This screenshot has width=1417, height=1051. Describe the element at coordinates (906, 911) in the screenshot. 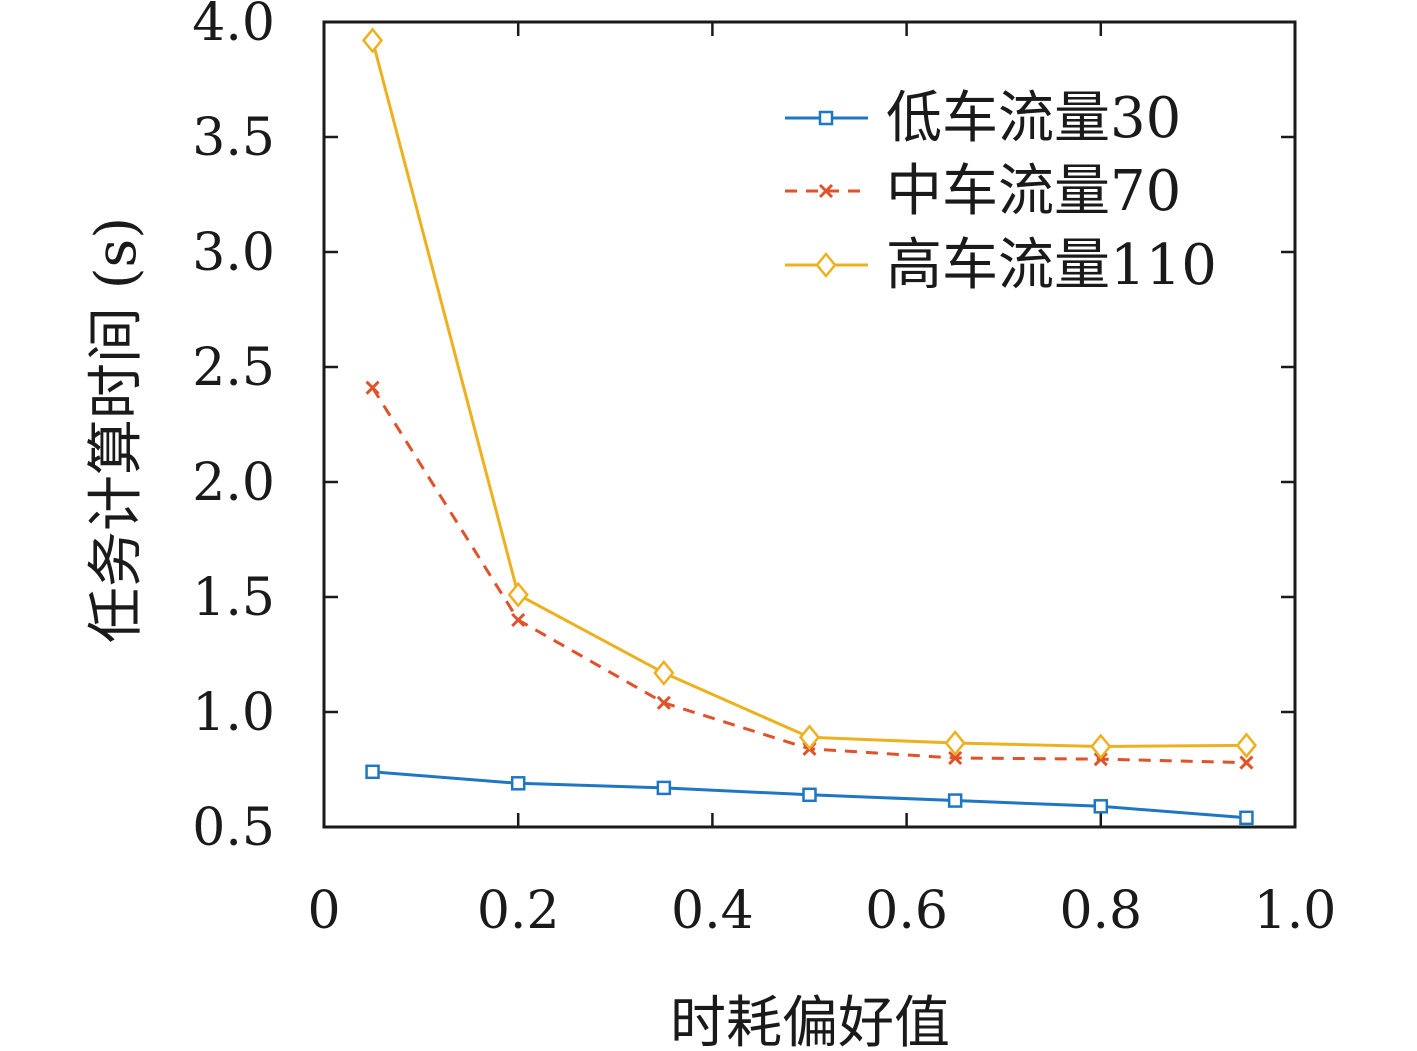

I see `x-tick-label: 0.6` at that location.